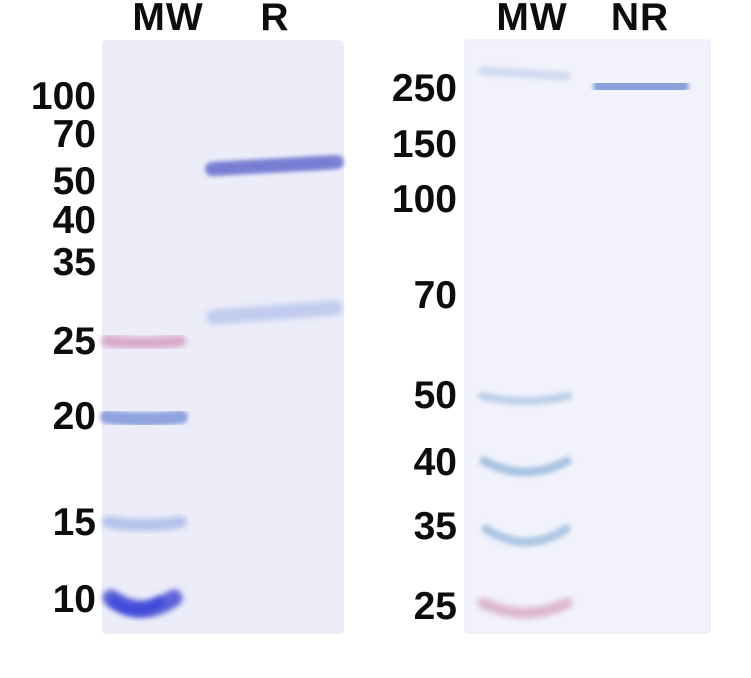  I want to click on left-mw-label-10: 10, so click(74, 599).